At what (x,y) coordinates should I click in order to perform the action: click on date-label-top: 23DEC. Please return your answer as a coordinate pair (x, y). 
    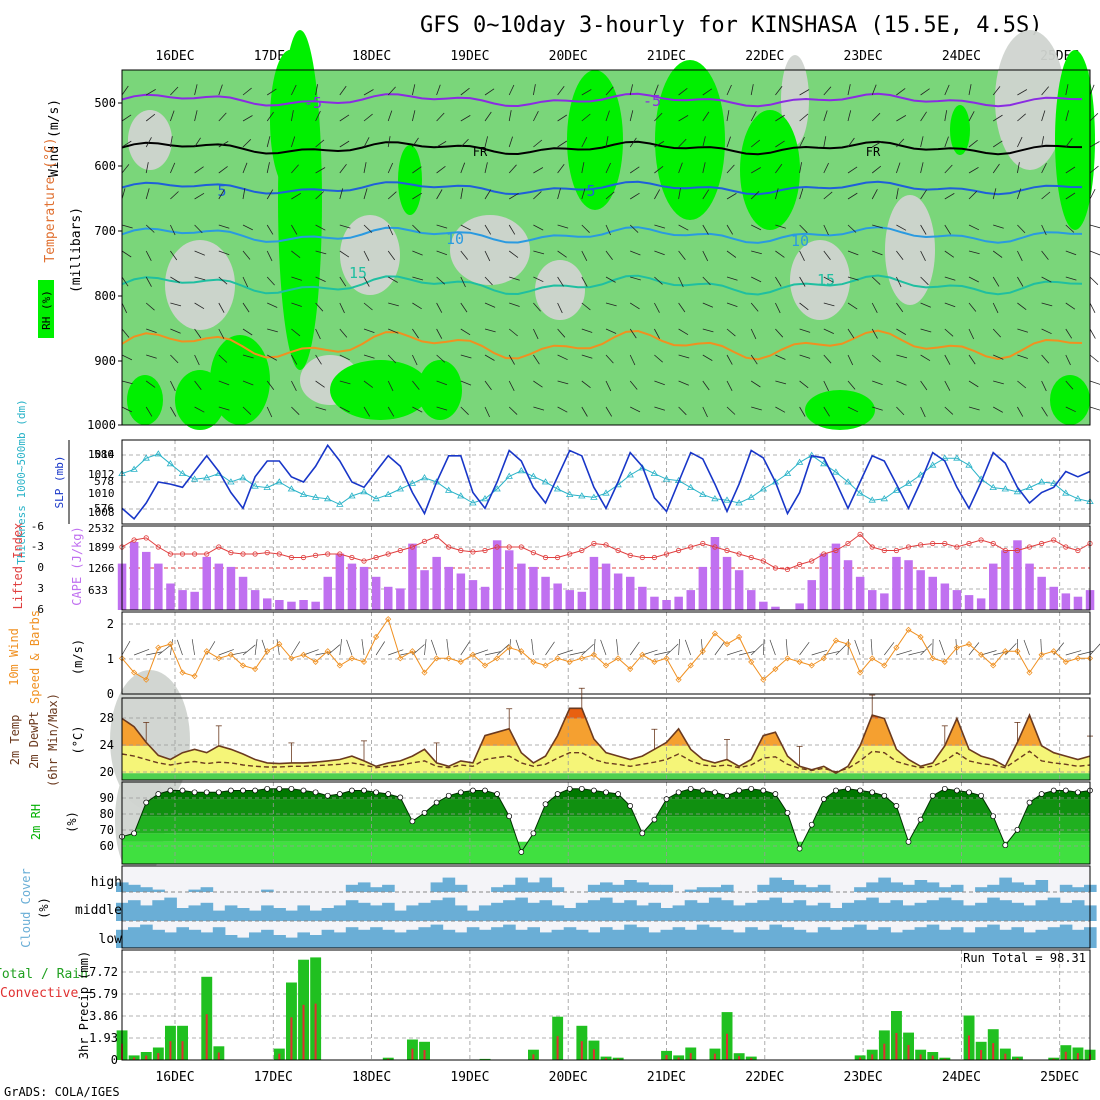
    Looking at the image, I should click on (863, 56).